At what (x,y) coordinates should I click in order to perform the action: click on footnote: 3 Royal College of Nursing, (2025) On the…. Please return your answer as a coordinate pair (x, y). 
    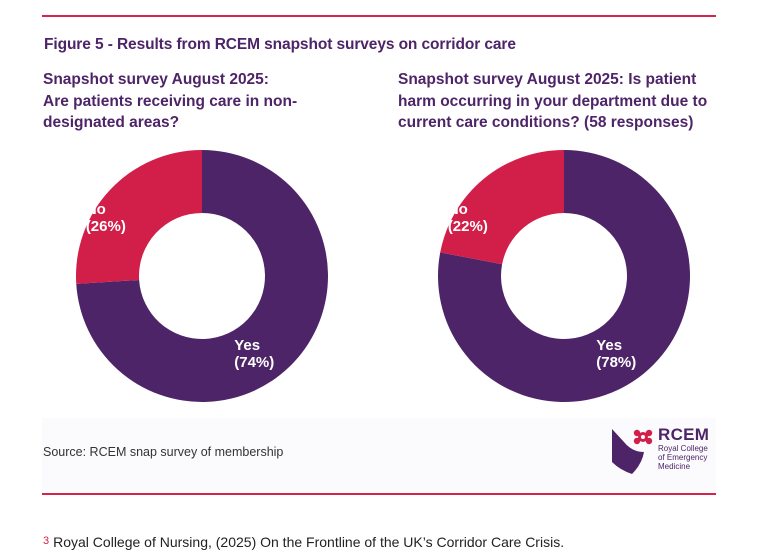
    Looking at the image, I should click on (303, 542).